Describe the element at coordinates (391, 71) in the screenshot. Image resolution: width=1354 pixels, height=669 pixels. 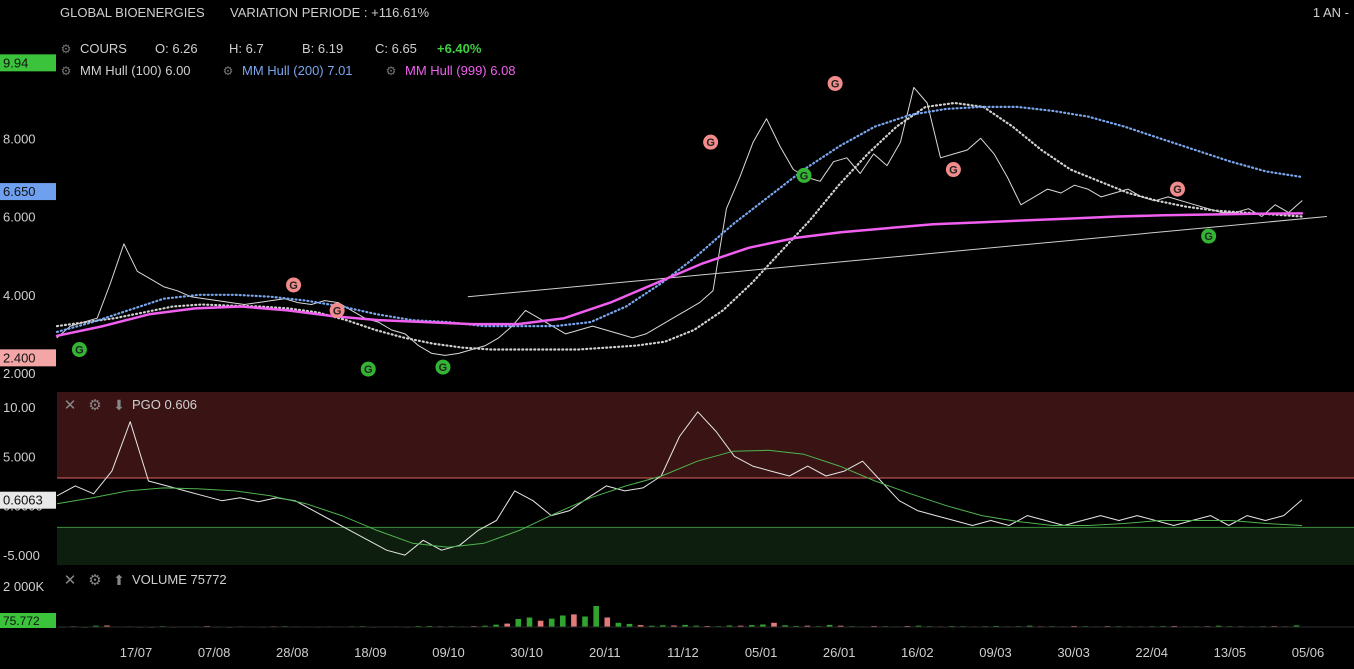
I see `hull999-gear-icon: ⚙` at that location.